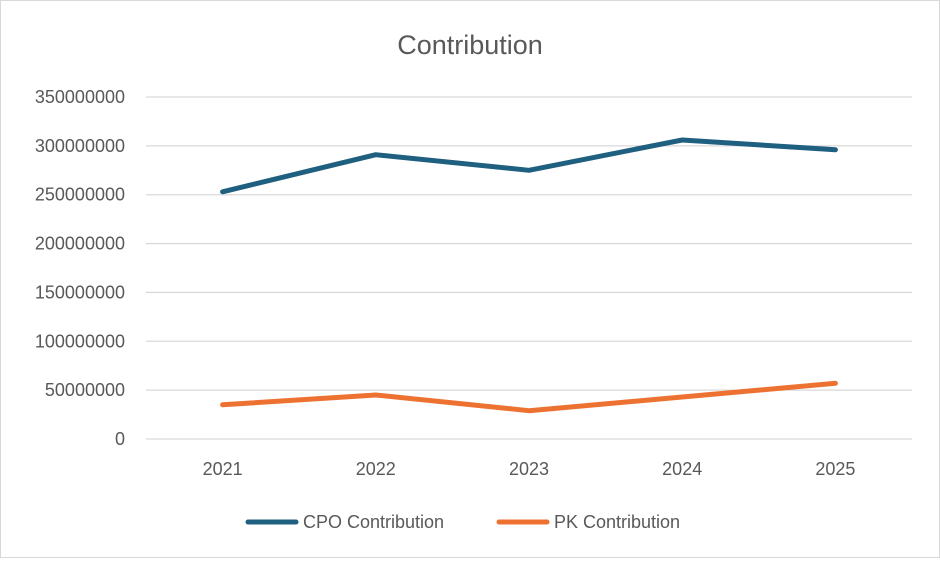  What do you see at coordinates (376, 469) in the screenshot?
I see `x-tick-label: 2022` at bounding box center [376, 469].